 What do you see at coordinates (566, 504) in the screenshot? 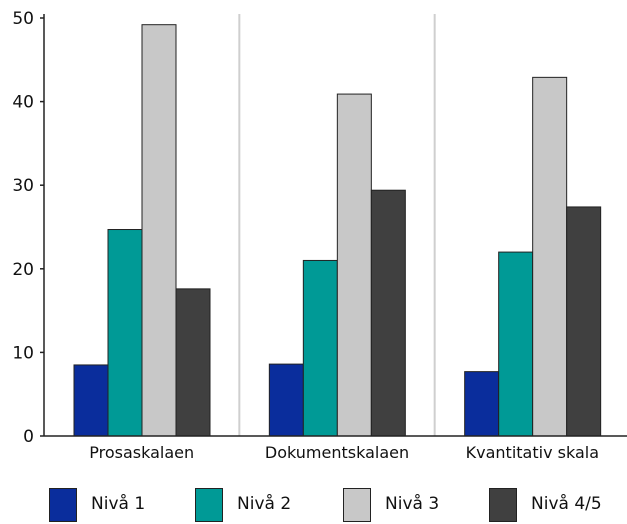
I see `legend-label-niva-4-5: Nivå 4/5` at bounding box center [566, 504].